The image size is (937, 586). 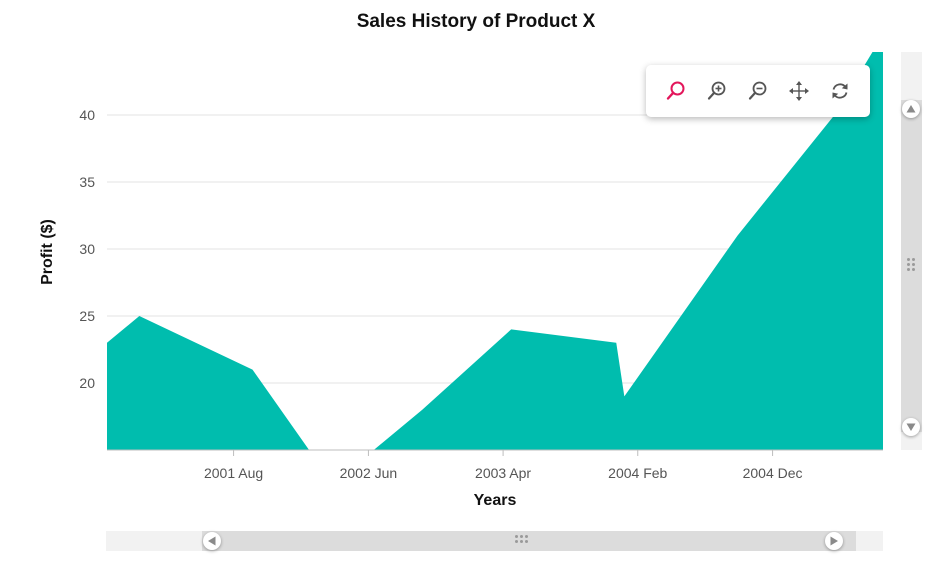 I want to click on reset-button, so click(x=840, y=91).